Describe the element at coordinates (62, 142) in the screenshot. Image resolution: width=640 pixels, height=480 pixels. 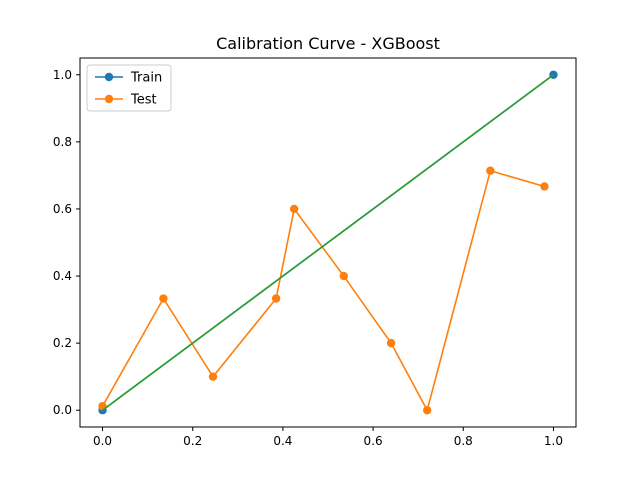
I see `y-tick-label: 0.8` at that location.